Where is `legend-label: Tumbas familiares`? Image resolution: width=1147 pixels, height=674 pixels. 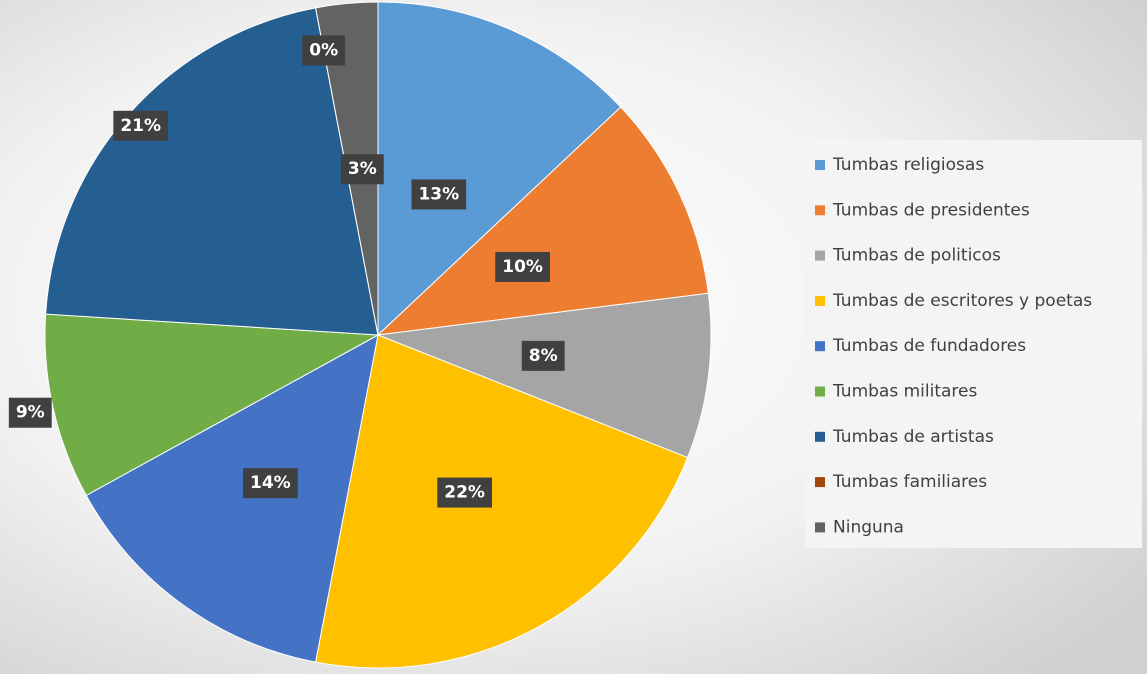 legend-label: Tumbas familiares is located at coordinates (909, 482).